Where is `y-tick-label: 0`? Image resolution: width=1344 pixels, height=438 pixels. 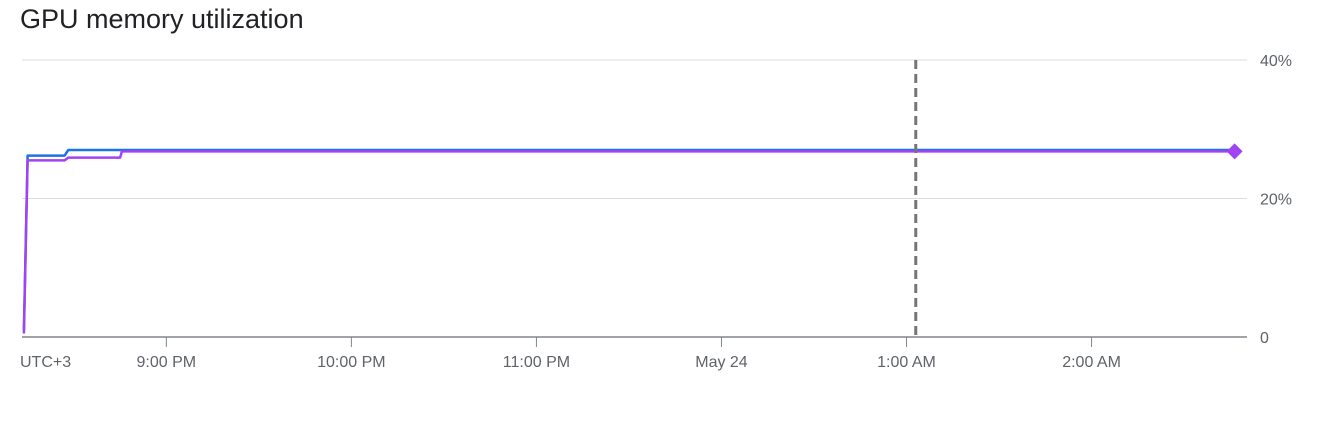 y-tick-label: 0 is located at coordinates (1264, 338).